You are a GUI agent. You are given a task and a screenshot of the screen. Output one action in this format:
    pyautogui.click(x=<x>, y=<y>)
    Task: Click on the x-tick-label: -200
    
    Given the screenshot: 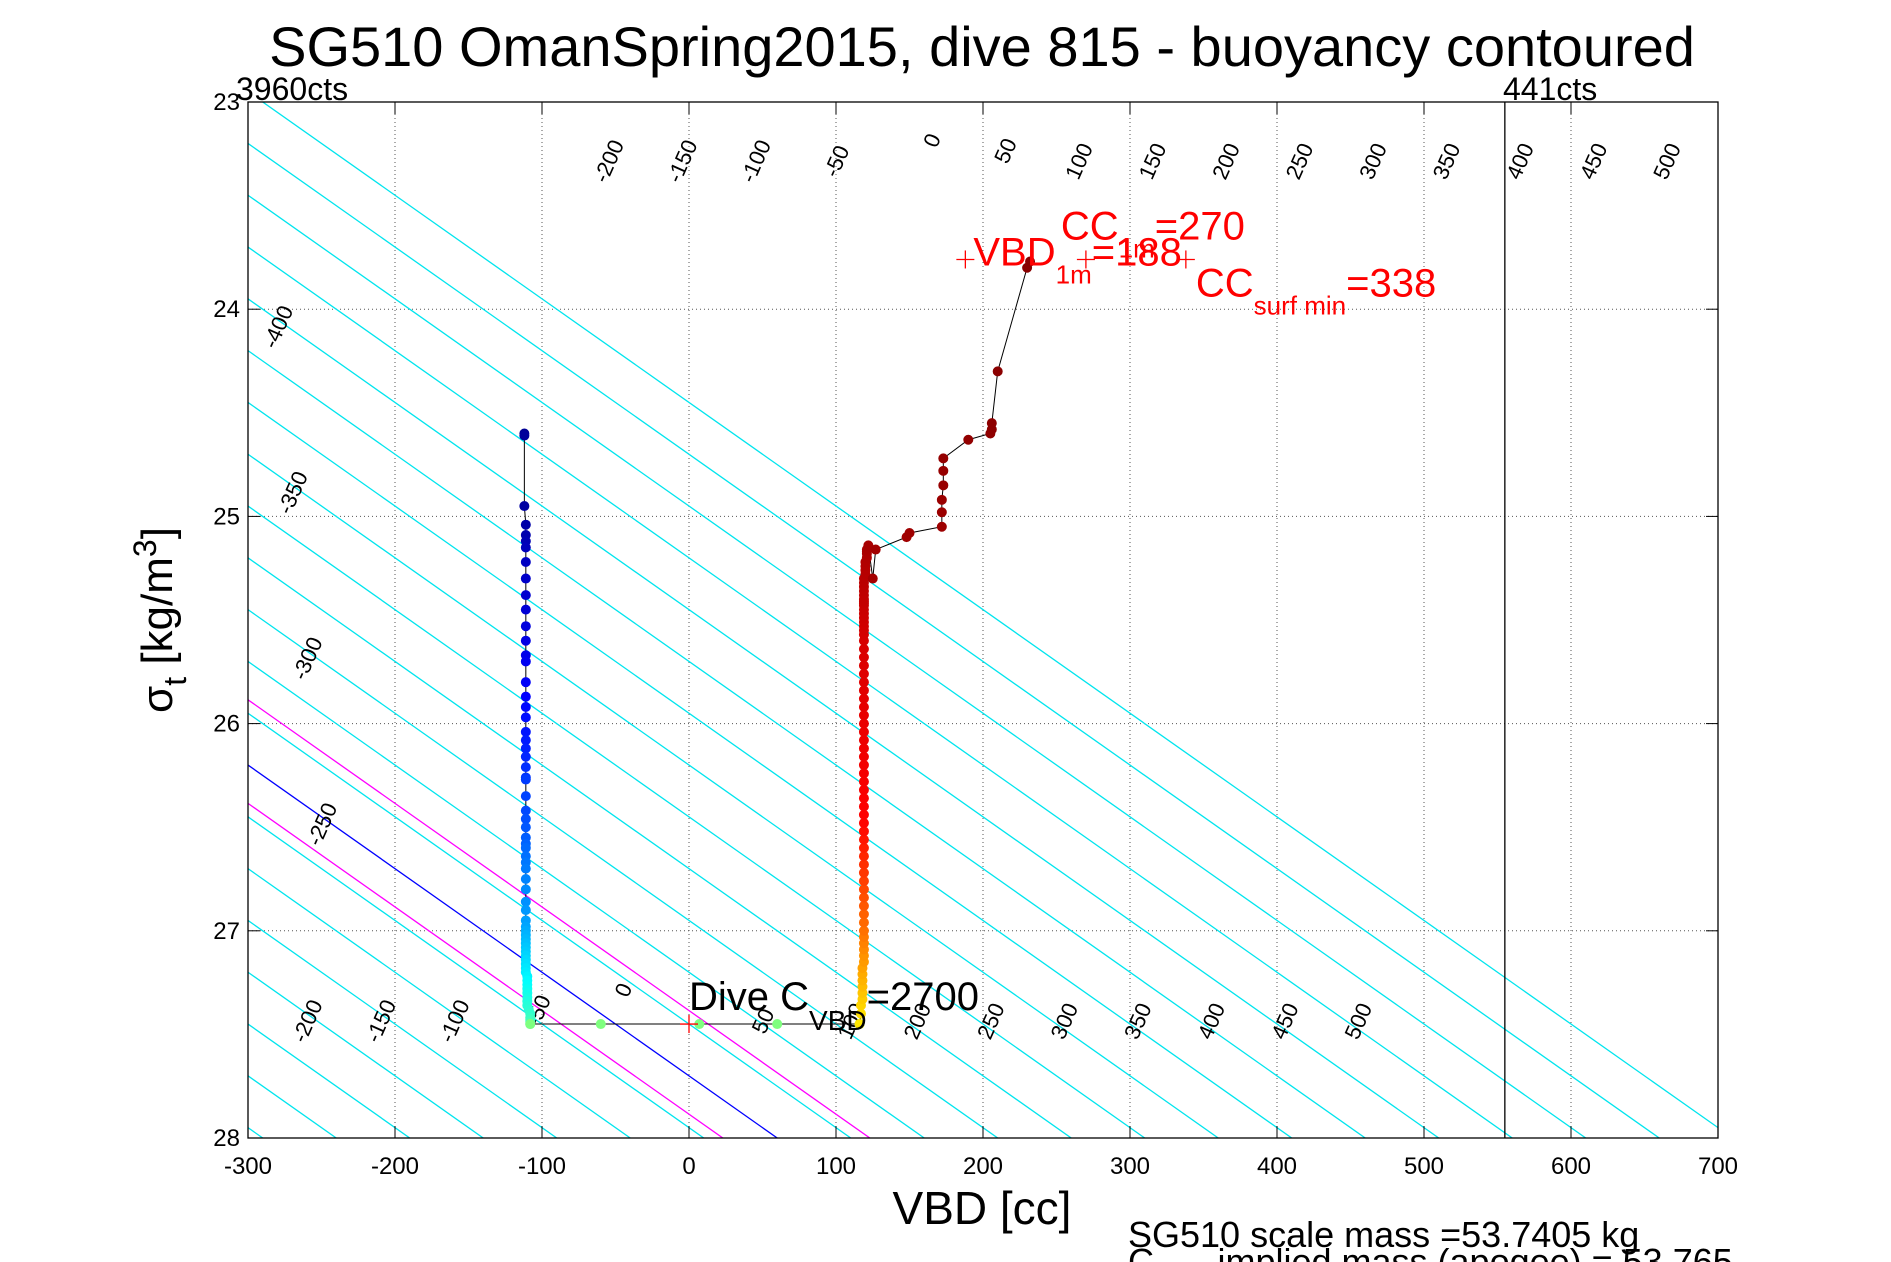 What is the action you would take?
    pyautogui.click(x=395, y=1166)
    